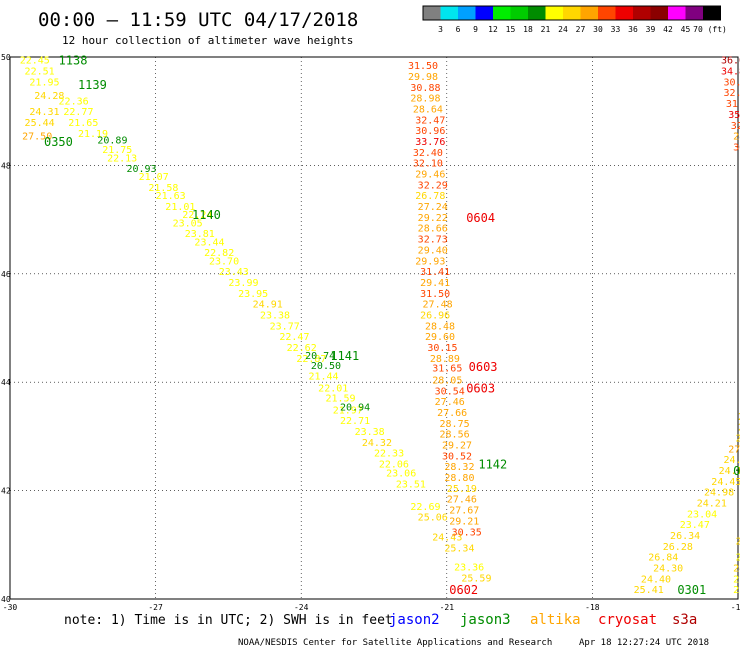 The height and width of the screenshot is (650, 740). I want to click on colorbar-label: 12, so click(493, 29).